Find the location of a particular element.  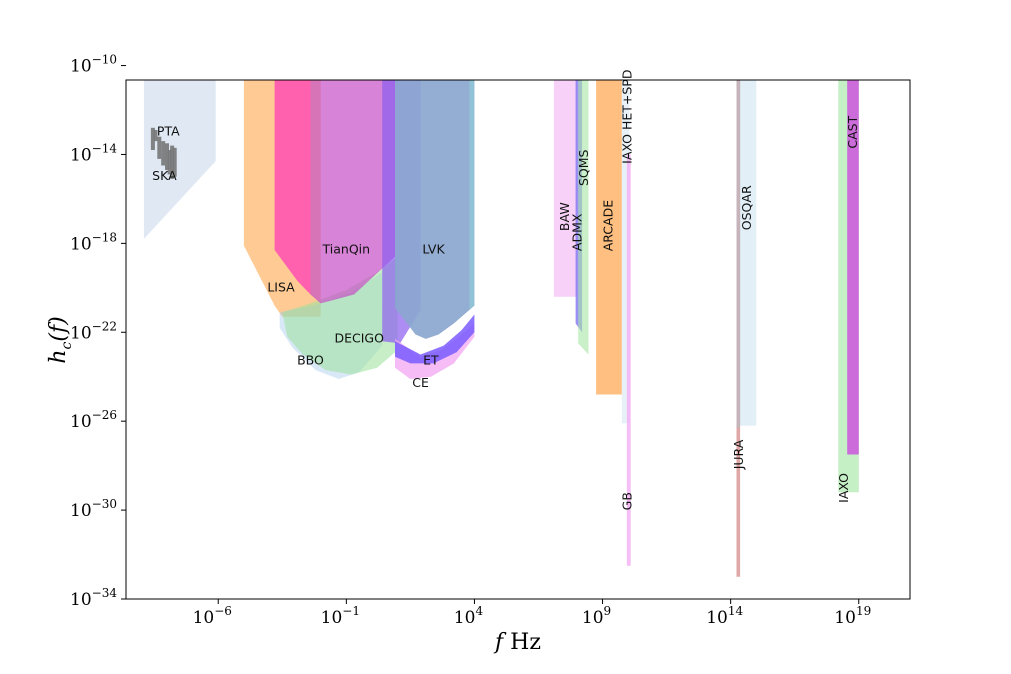

label-et: ET is located at coordinates (431, 360).